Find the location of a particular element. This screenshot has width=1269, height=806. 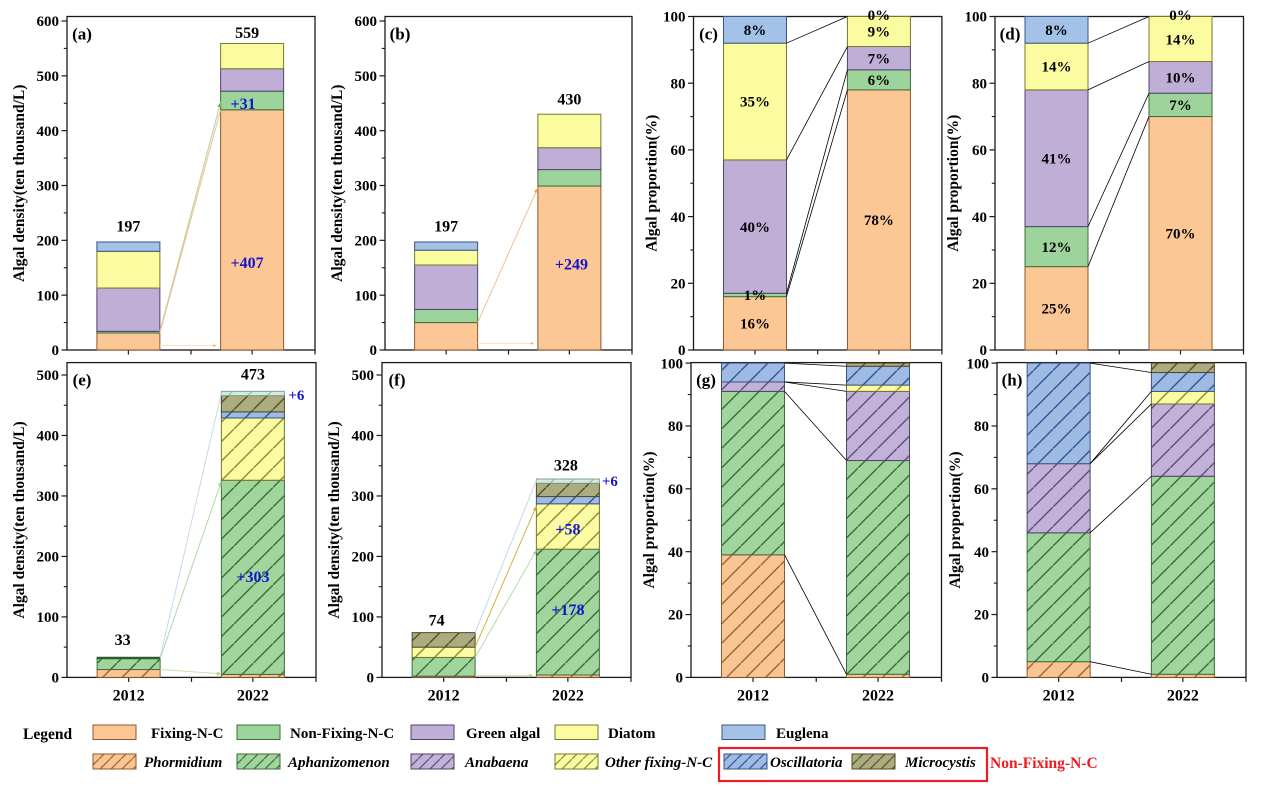

svg-text: Green algal is located at coordinates (503, 734).